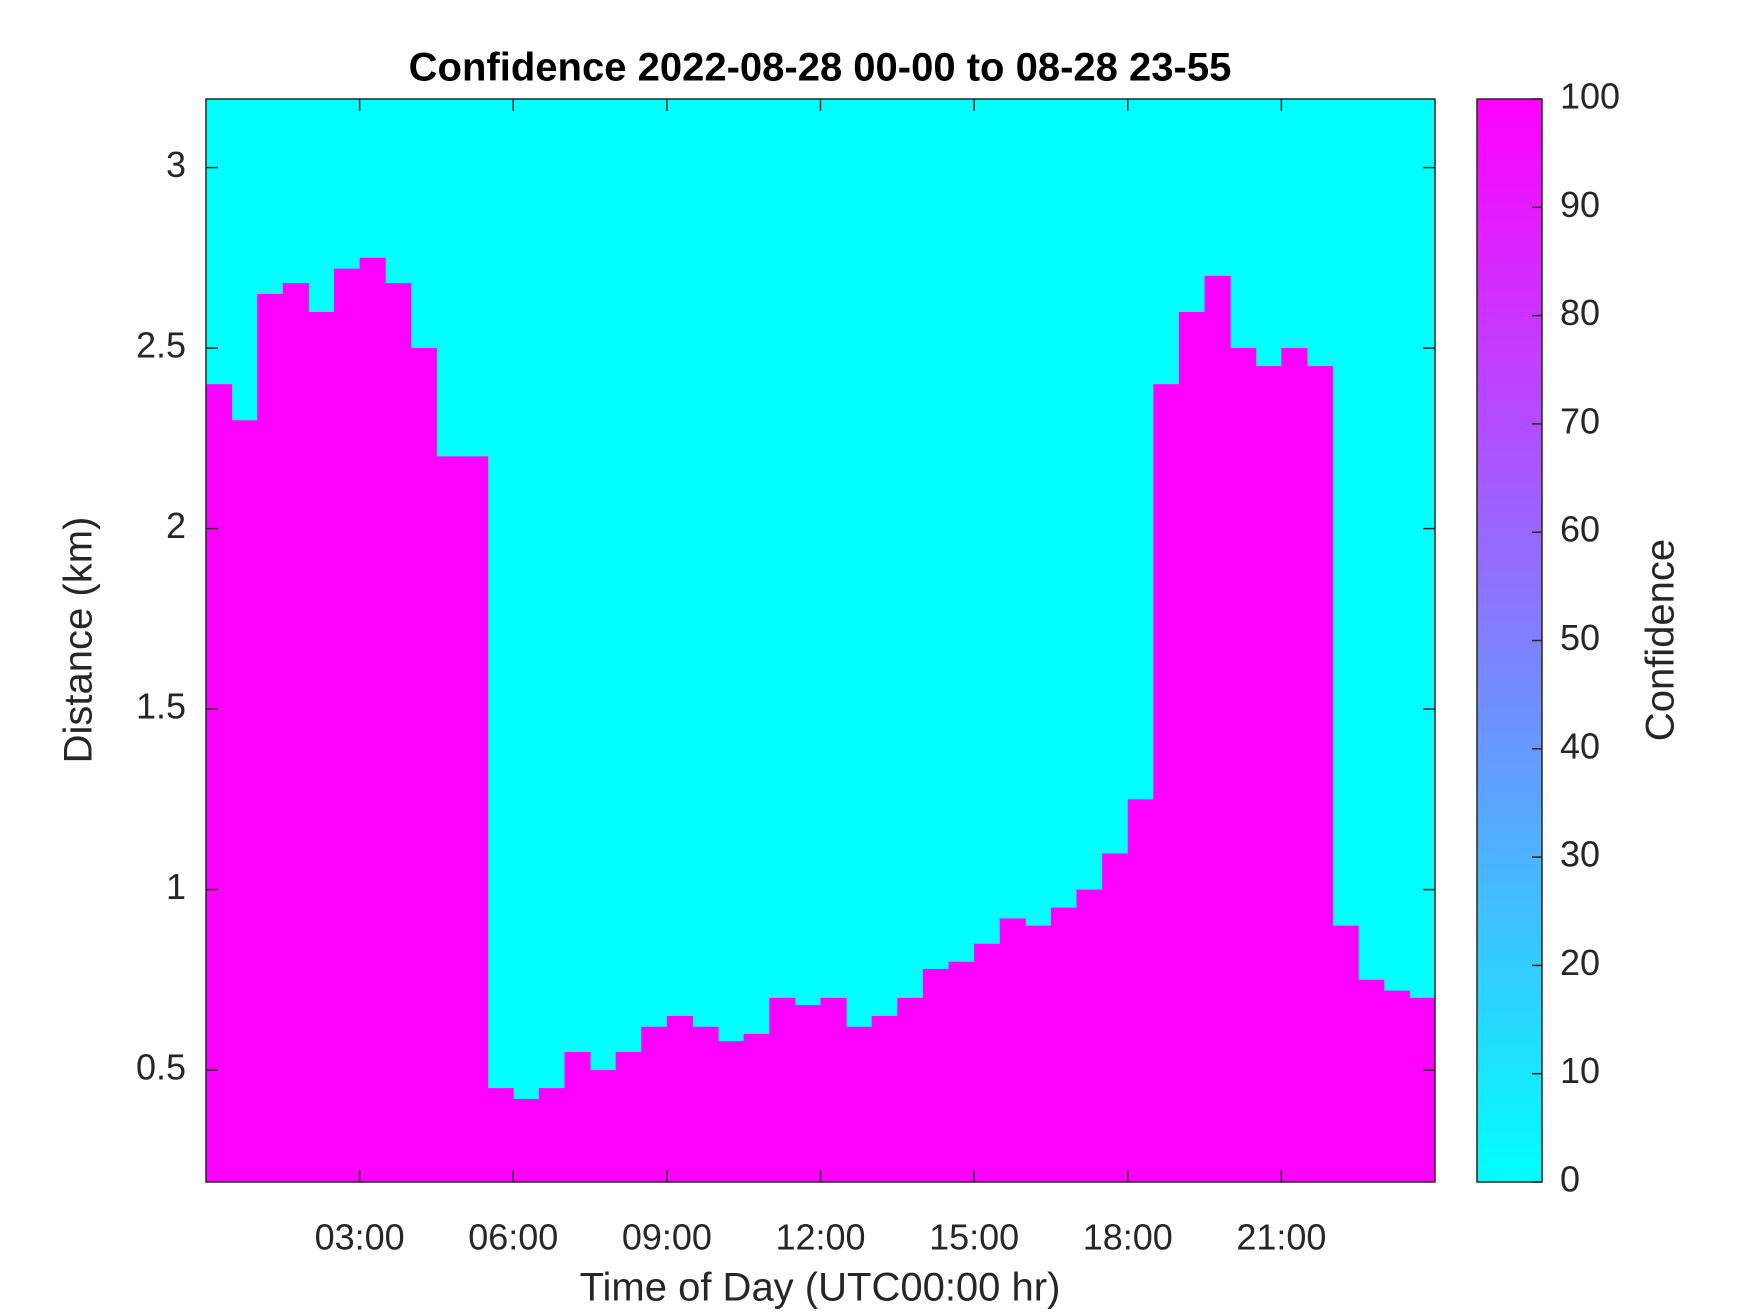 This screenshot has height=1313, width=1750. What do you see at coordinates (1580, 637) in the screenshot?
I see `colorbar-tick-label: 50` at bounding box center [1580, 637].